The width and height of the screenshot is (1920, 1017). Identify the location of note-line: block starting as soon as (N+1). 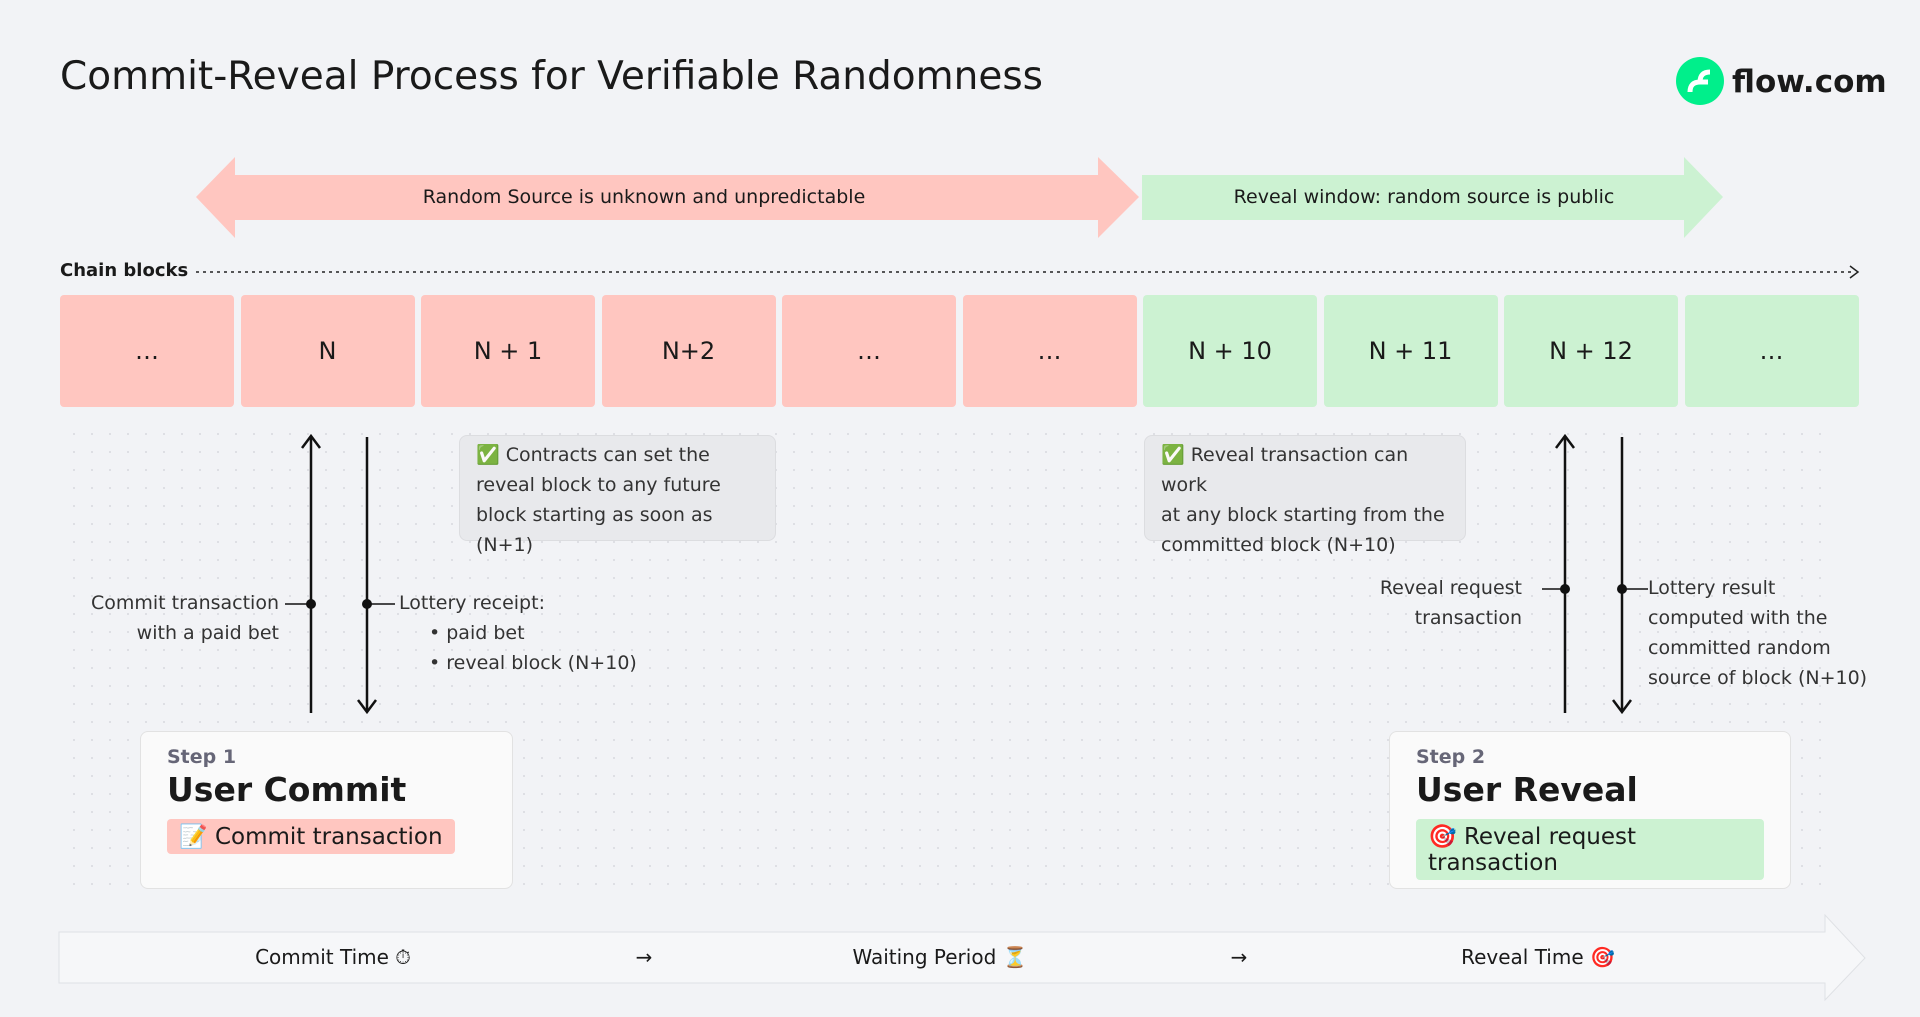
(594, 530).